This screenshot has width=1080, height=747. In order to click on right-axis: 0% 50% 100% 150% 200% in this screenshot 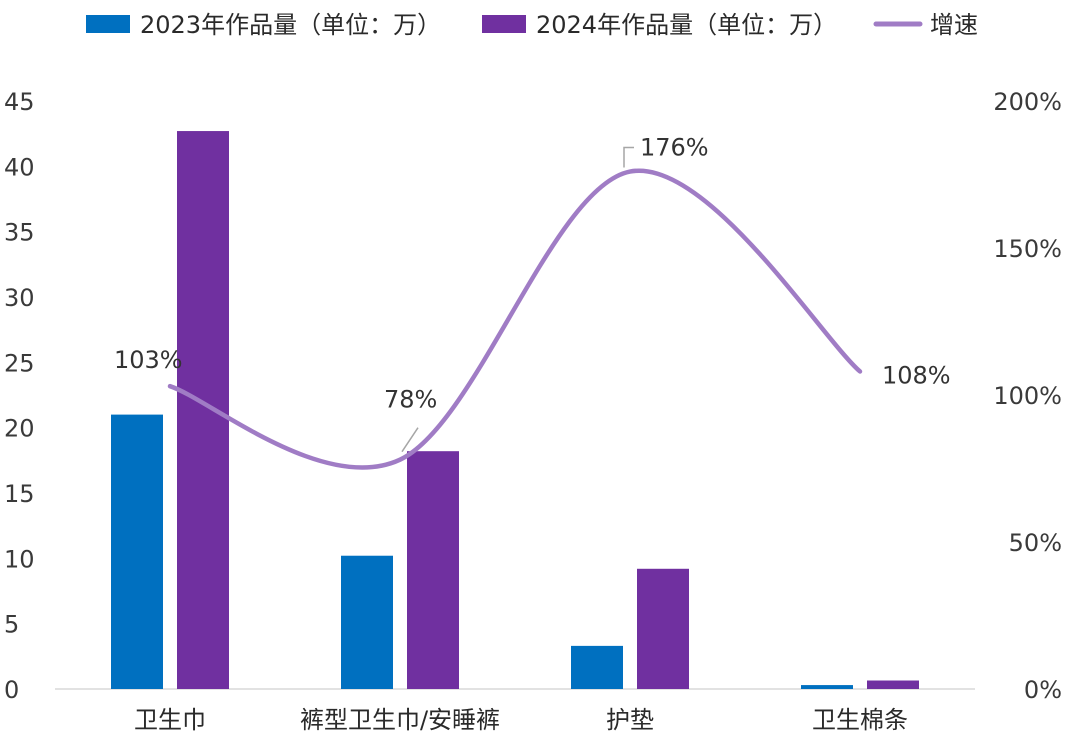, I will do `click(1027, 396)`.